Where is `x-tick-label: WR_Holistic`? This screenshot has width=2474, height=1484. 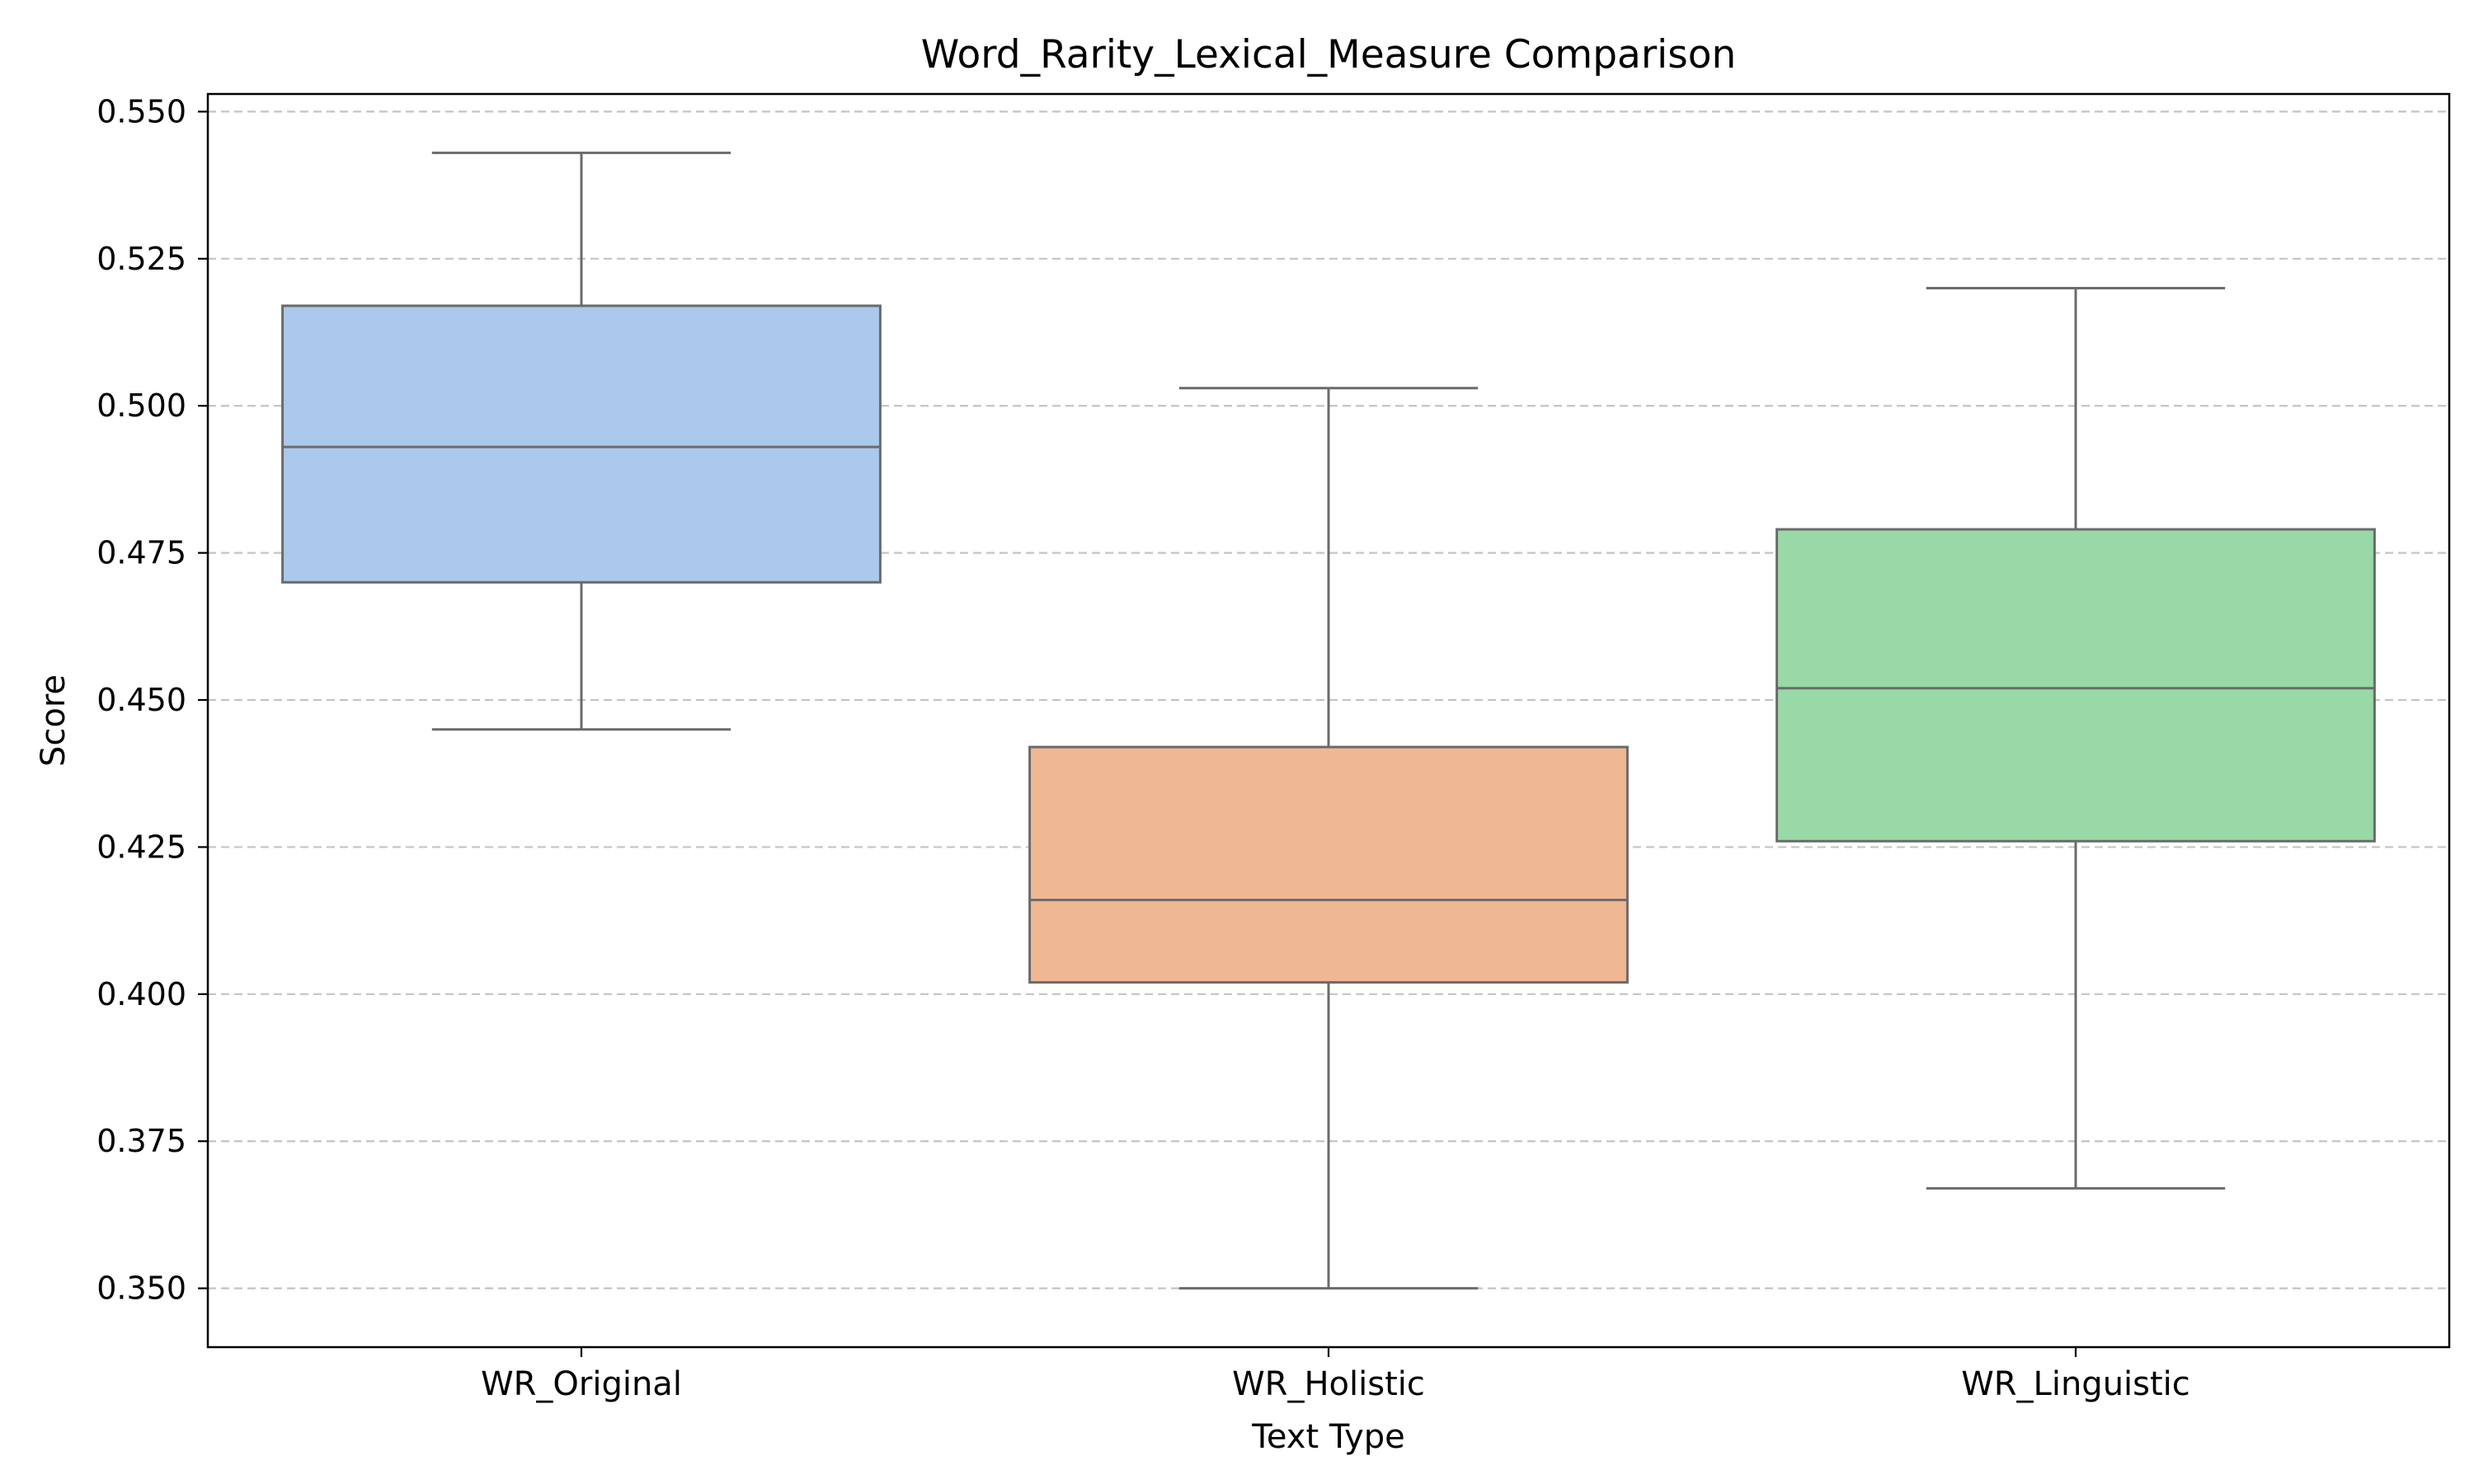 x-tick-label: WR_Holistic is located at coordinates (1328, 1384).